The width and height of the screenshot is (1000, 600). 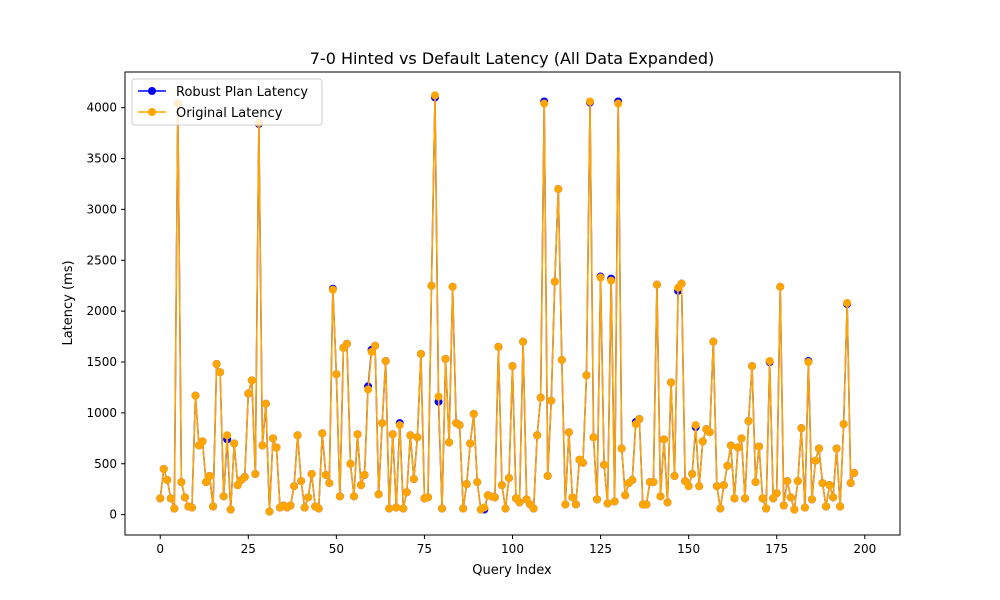 I want to click on y-tick-label: 500, so click(x=105, y=464).